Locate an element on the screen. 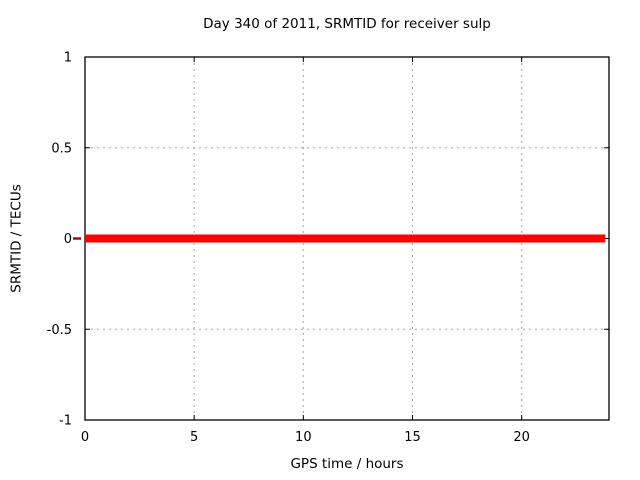  y-tick-label: -1 is located at coordinates (65, 421).